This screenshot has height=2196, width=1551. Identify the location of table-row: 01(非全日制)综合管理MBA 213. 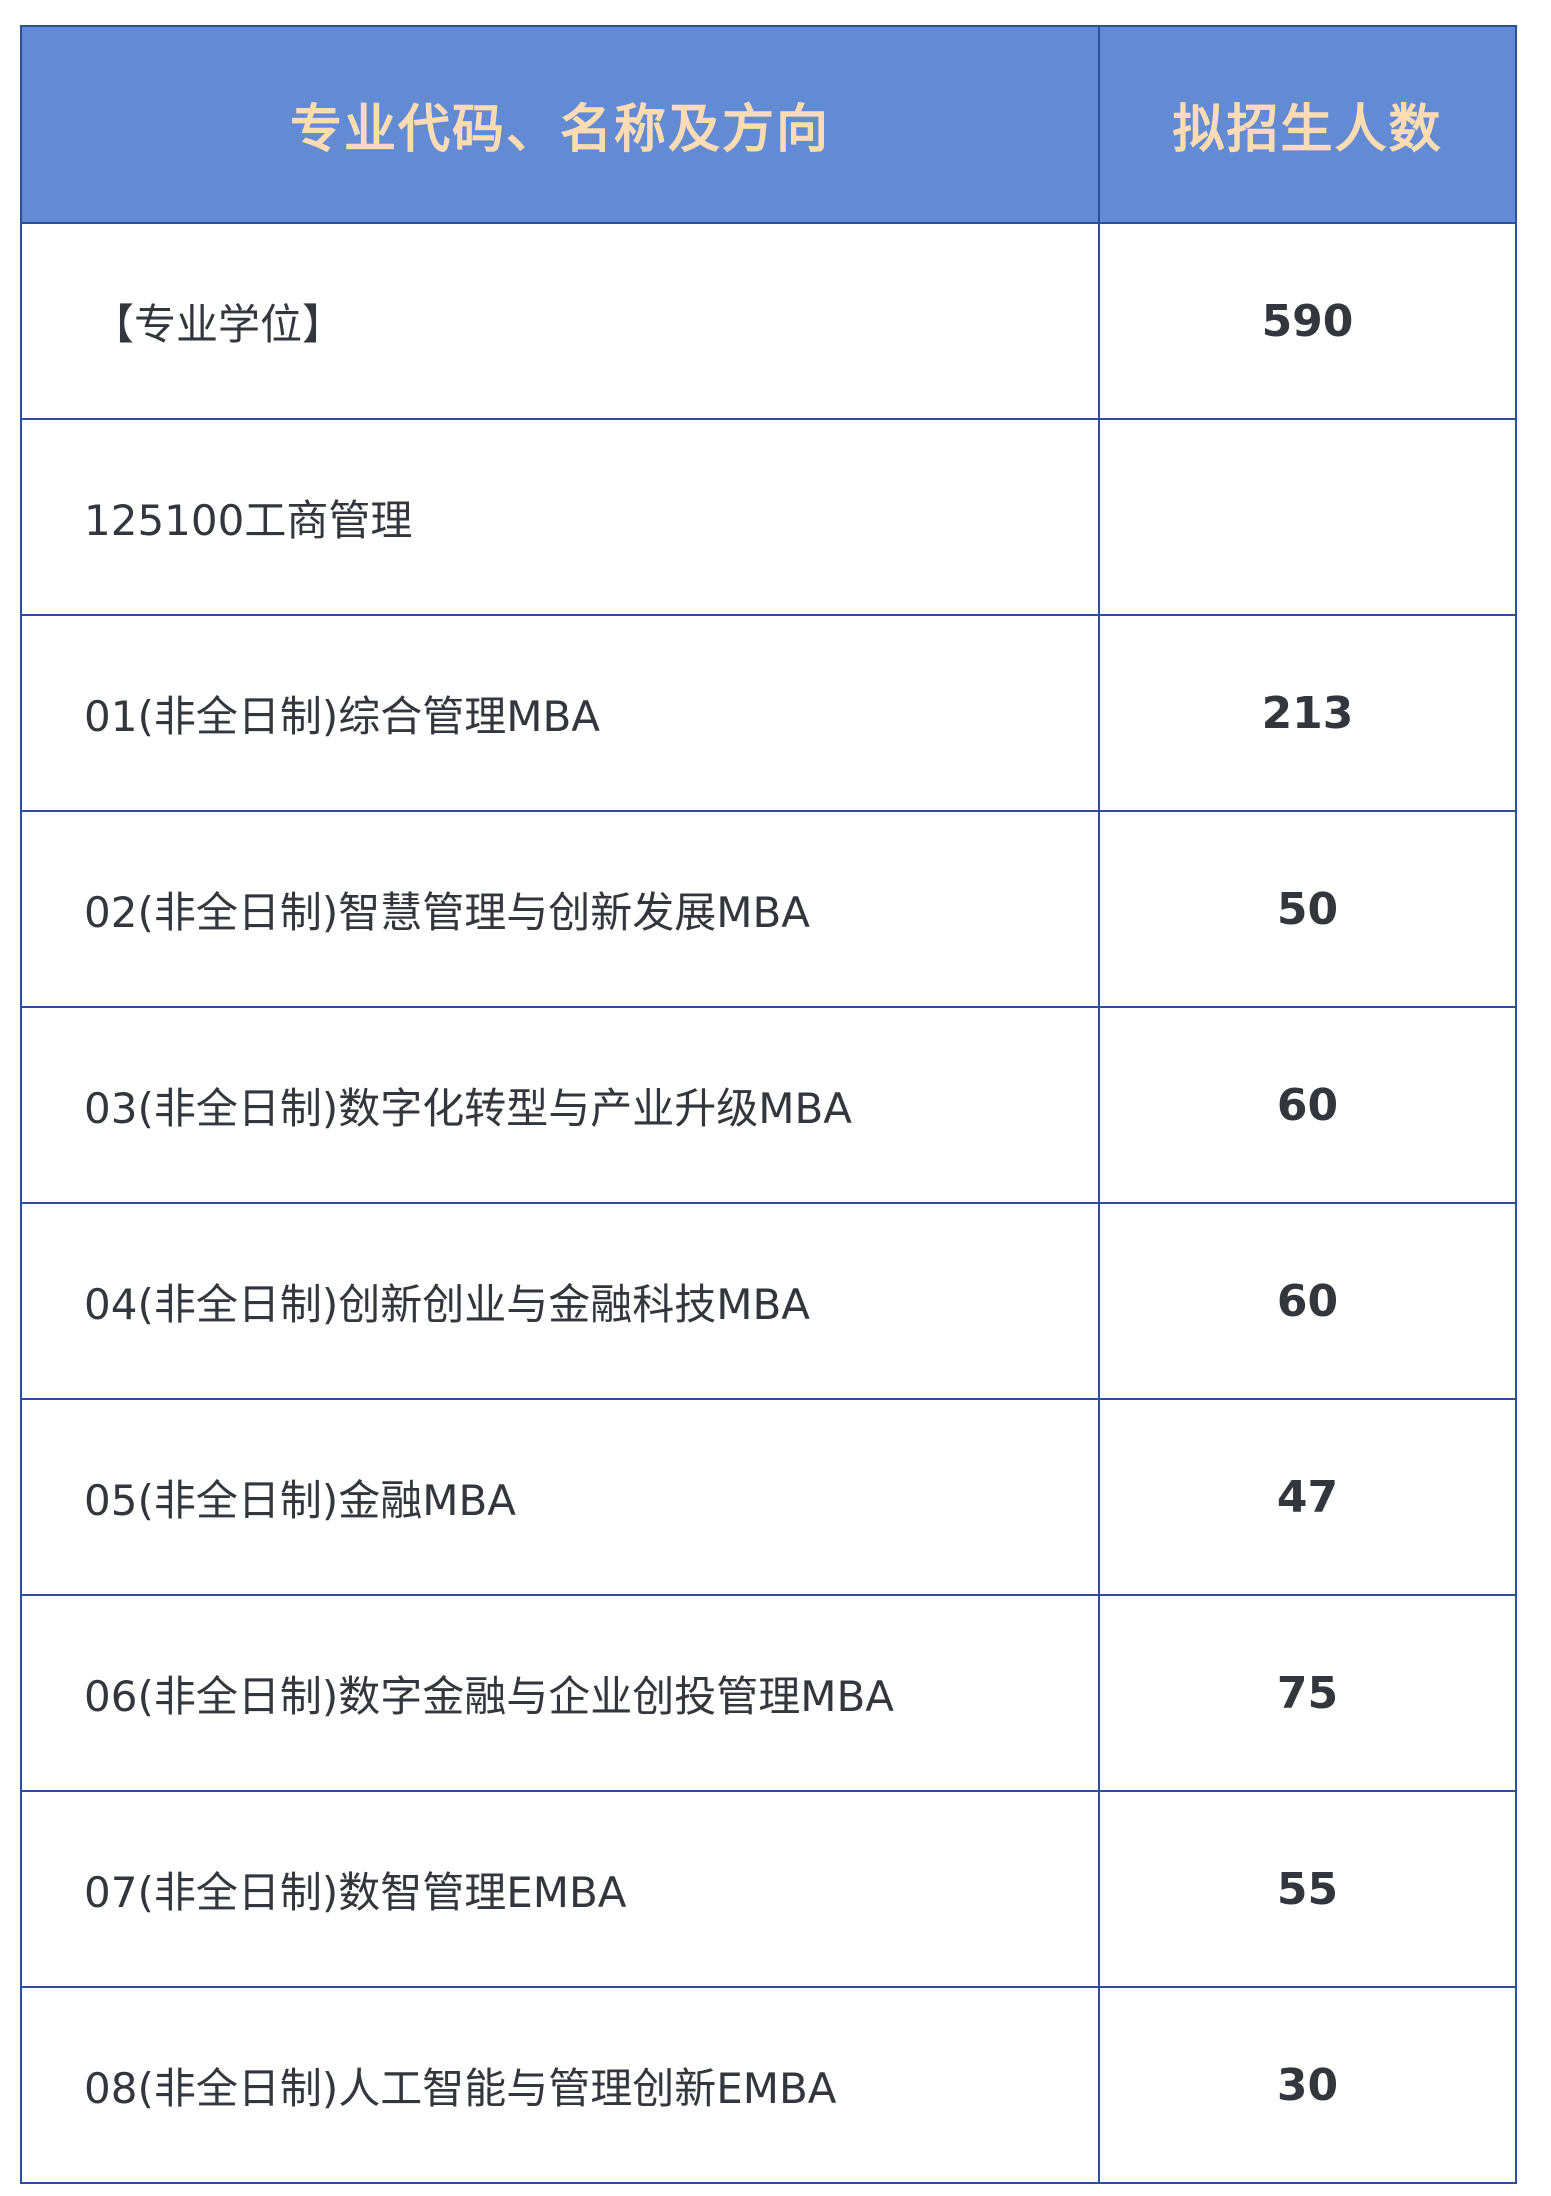
(768, 713).